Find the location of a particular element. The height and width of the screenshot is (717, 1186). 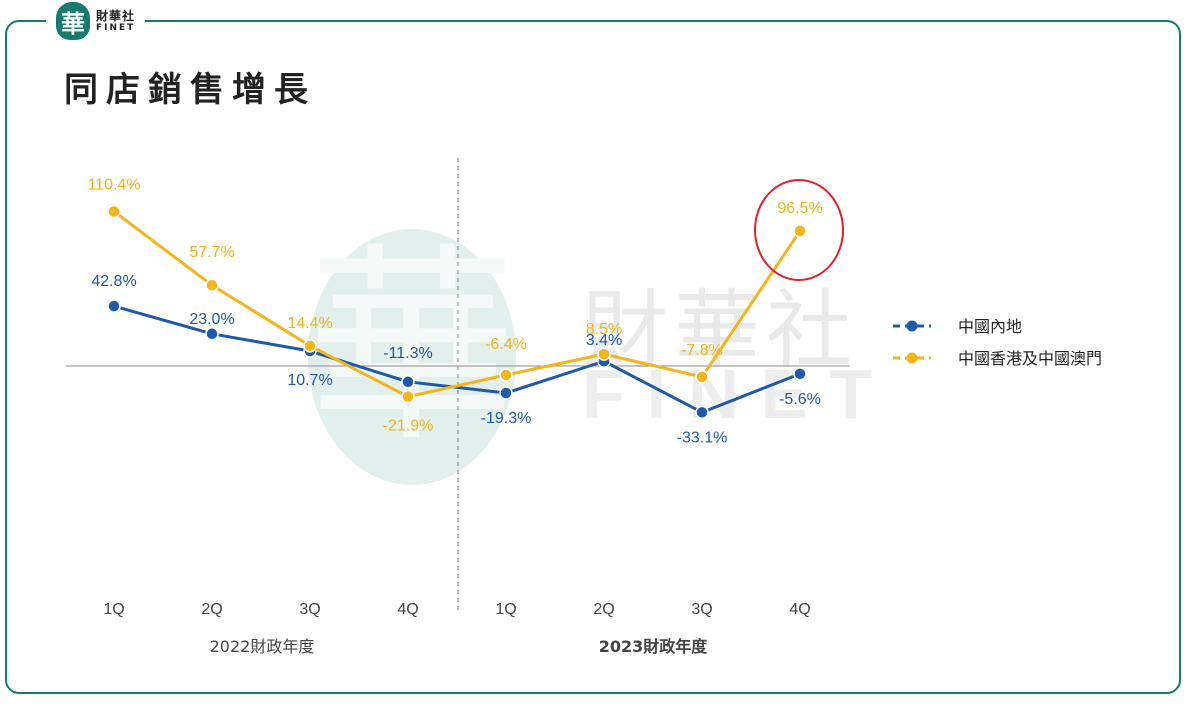

data-label: -5.6% is located at coordinates (800, 399).